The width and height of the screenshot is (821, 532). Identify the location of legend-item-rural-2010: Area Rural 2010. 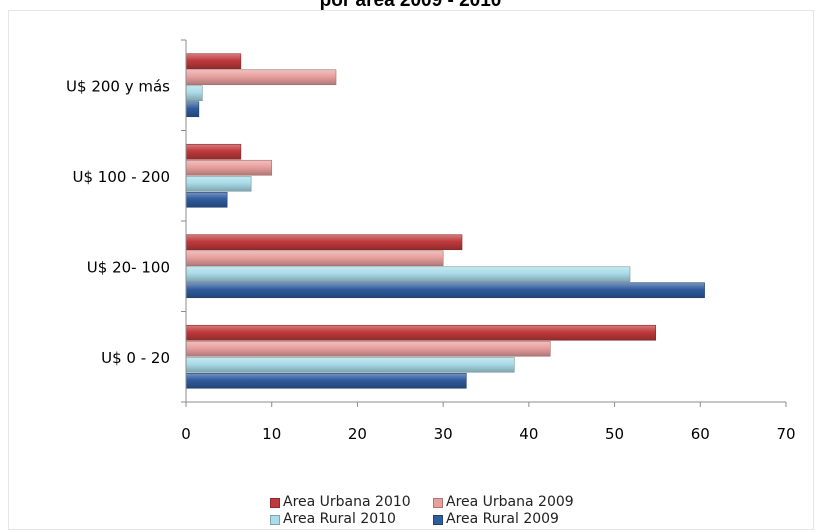
(351, 519).